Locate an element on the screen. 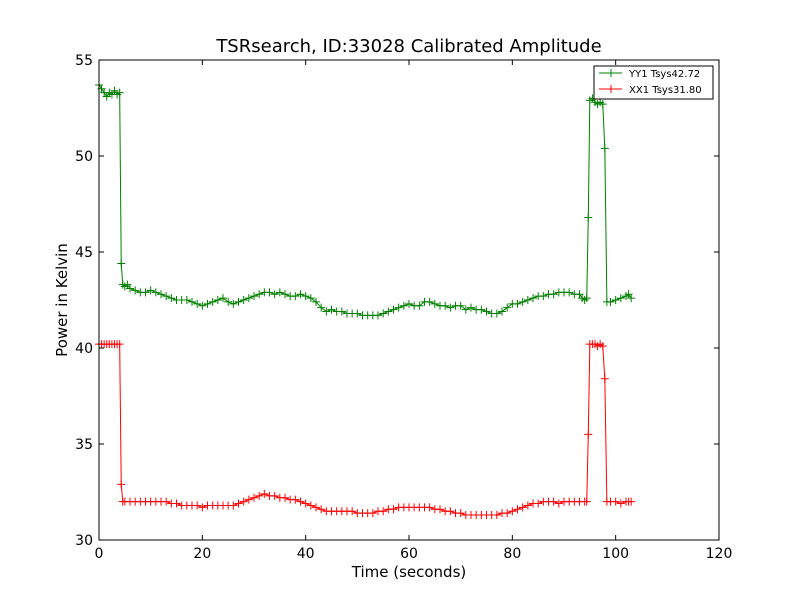 The width and height of the screenshot is (800, 600). y-tick-label: 40 is located at coordinates (84, 349).